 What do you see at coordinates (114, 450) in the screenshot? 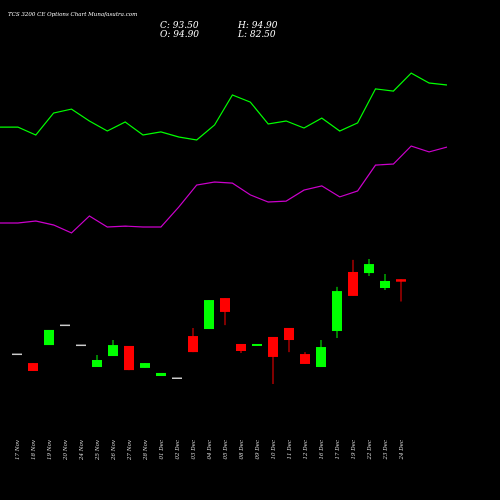
I see `x-tick-label: 26 Nov` at bounding box center [114, 450].